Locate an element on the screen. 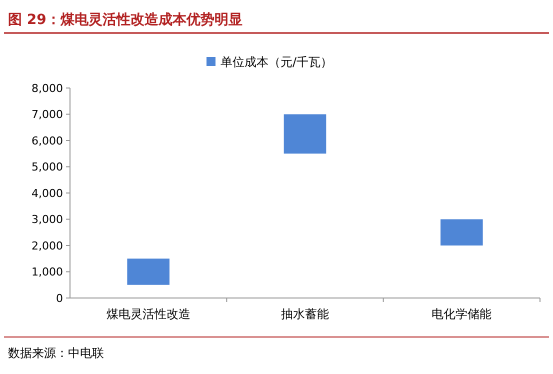  y-tick-label: 3,000 is located at coordinates (47, 219).